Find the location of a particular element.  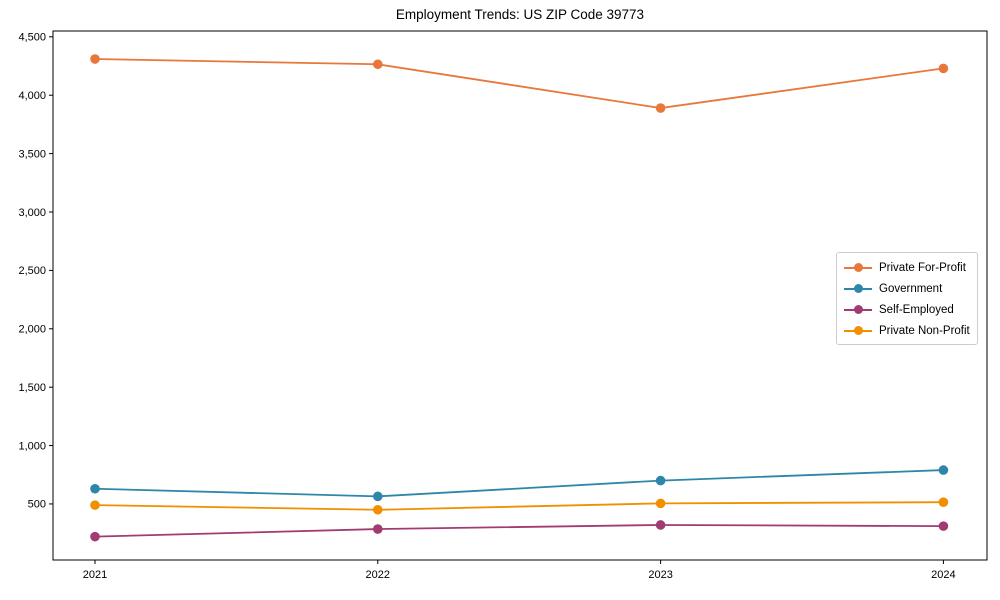

legend-item-self-employed: Self-Employed is located at coordinates (907, 309).